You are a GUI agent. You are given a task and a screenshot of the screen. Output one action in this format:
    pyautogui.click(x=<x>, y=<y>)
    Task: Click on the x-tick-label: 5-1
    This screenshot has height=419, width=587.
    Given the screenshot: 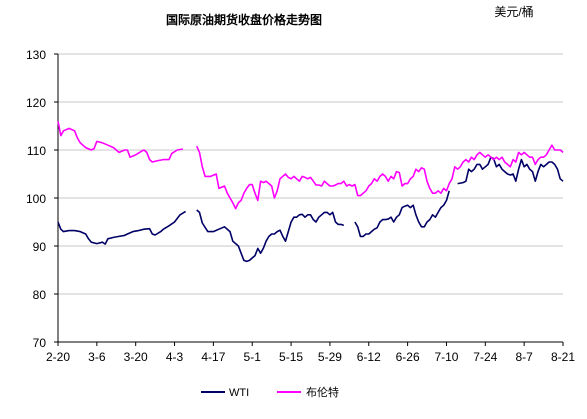 What is the action you would take?
    pyautogui.click(x=253, y=357)
    